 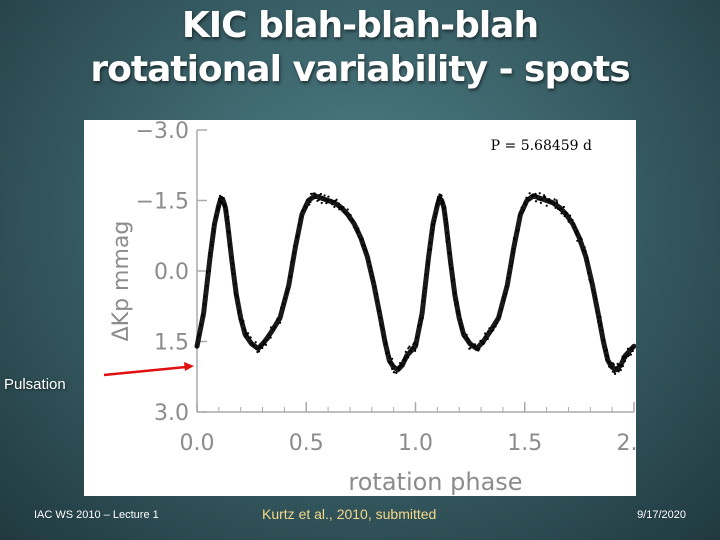 What do you see at coordinates (96, 515) in the screenshot?
I see `footer-left: IAC WS 2010 – Lecture 1` at bounding box center [96, 515].